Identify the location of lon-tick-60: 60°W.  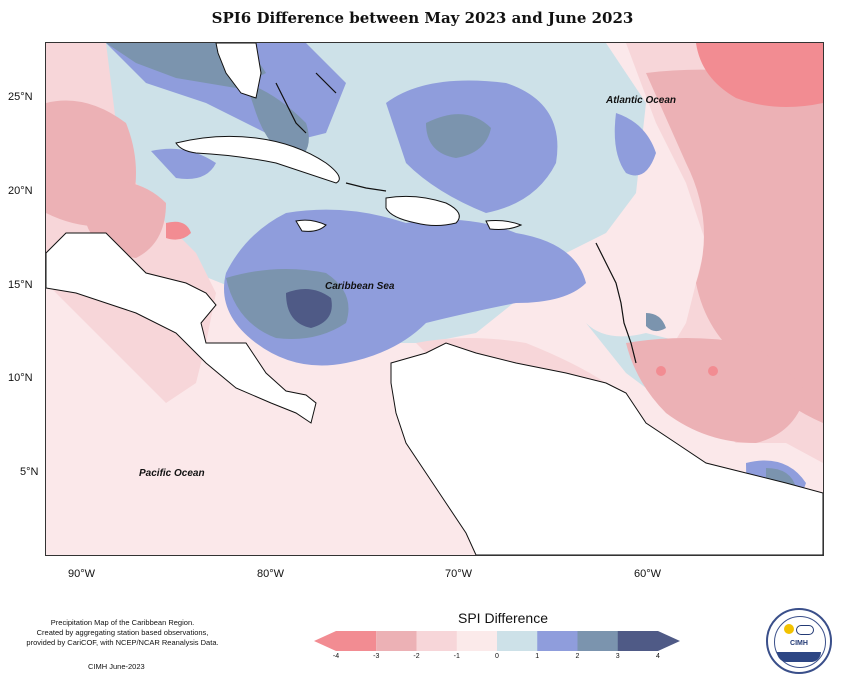
(648, 574).